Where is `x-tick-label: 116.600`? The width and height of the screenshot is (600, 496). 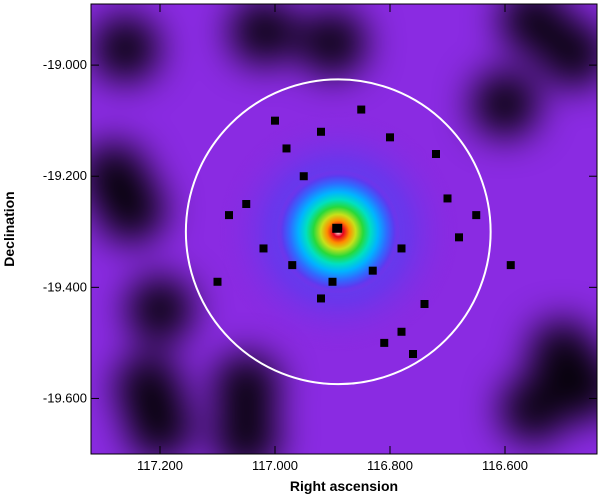 x-tick-label: 116.600 is located at coordinates (505, 465).